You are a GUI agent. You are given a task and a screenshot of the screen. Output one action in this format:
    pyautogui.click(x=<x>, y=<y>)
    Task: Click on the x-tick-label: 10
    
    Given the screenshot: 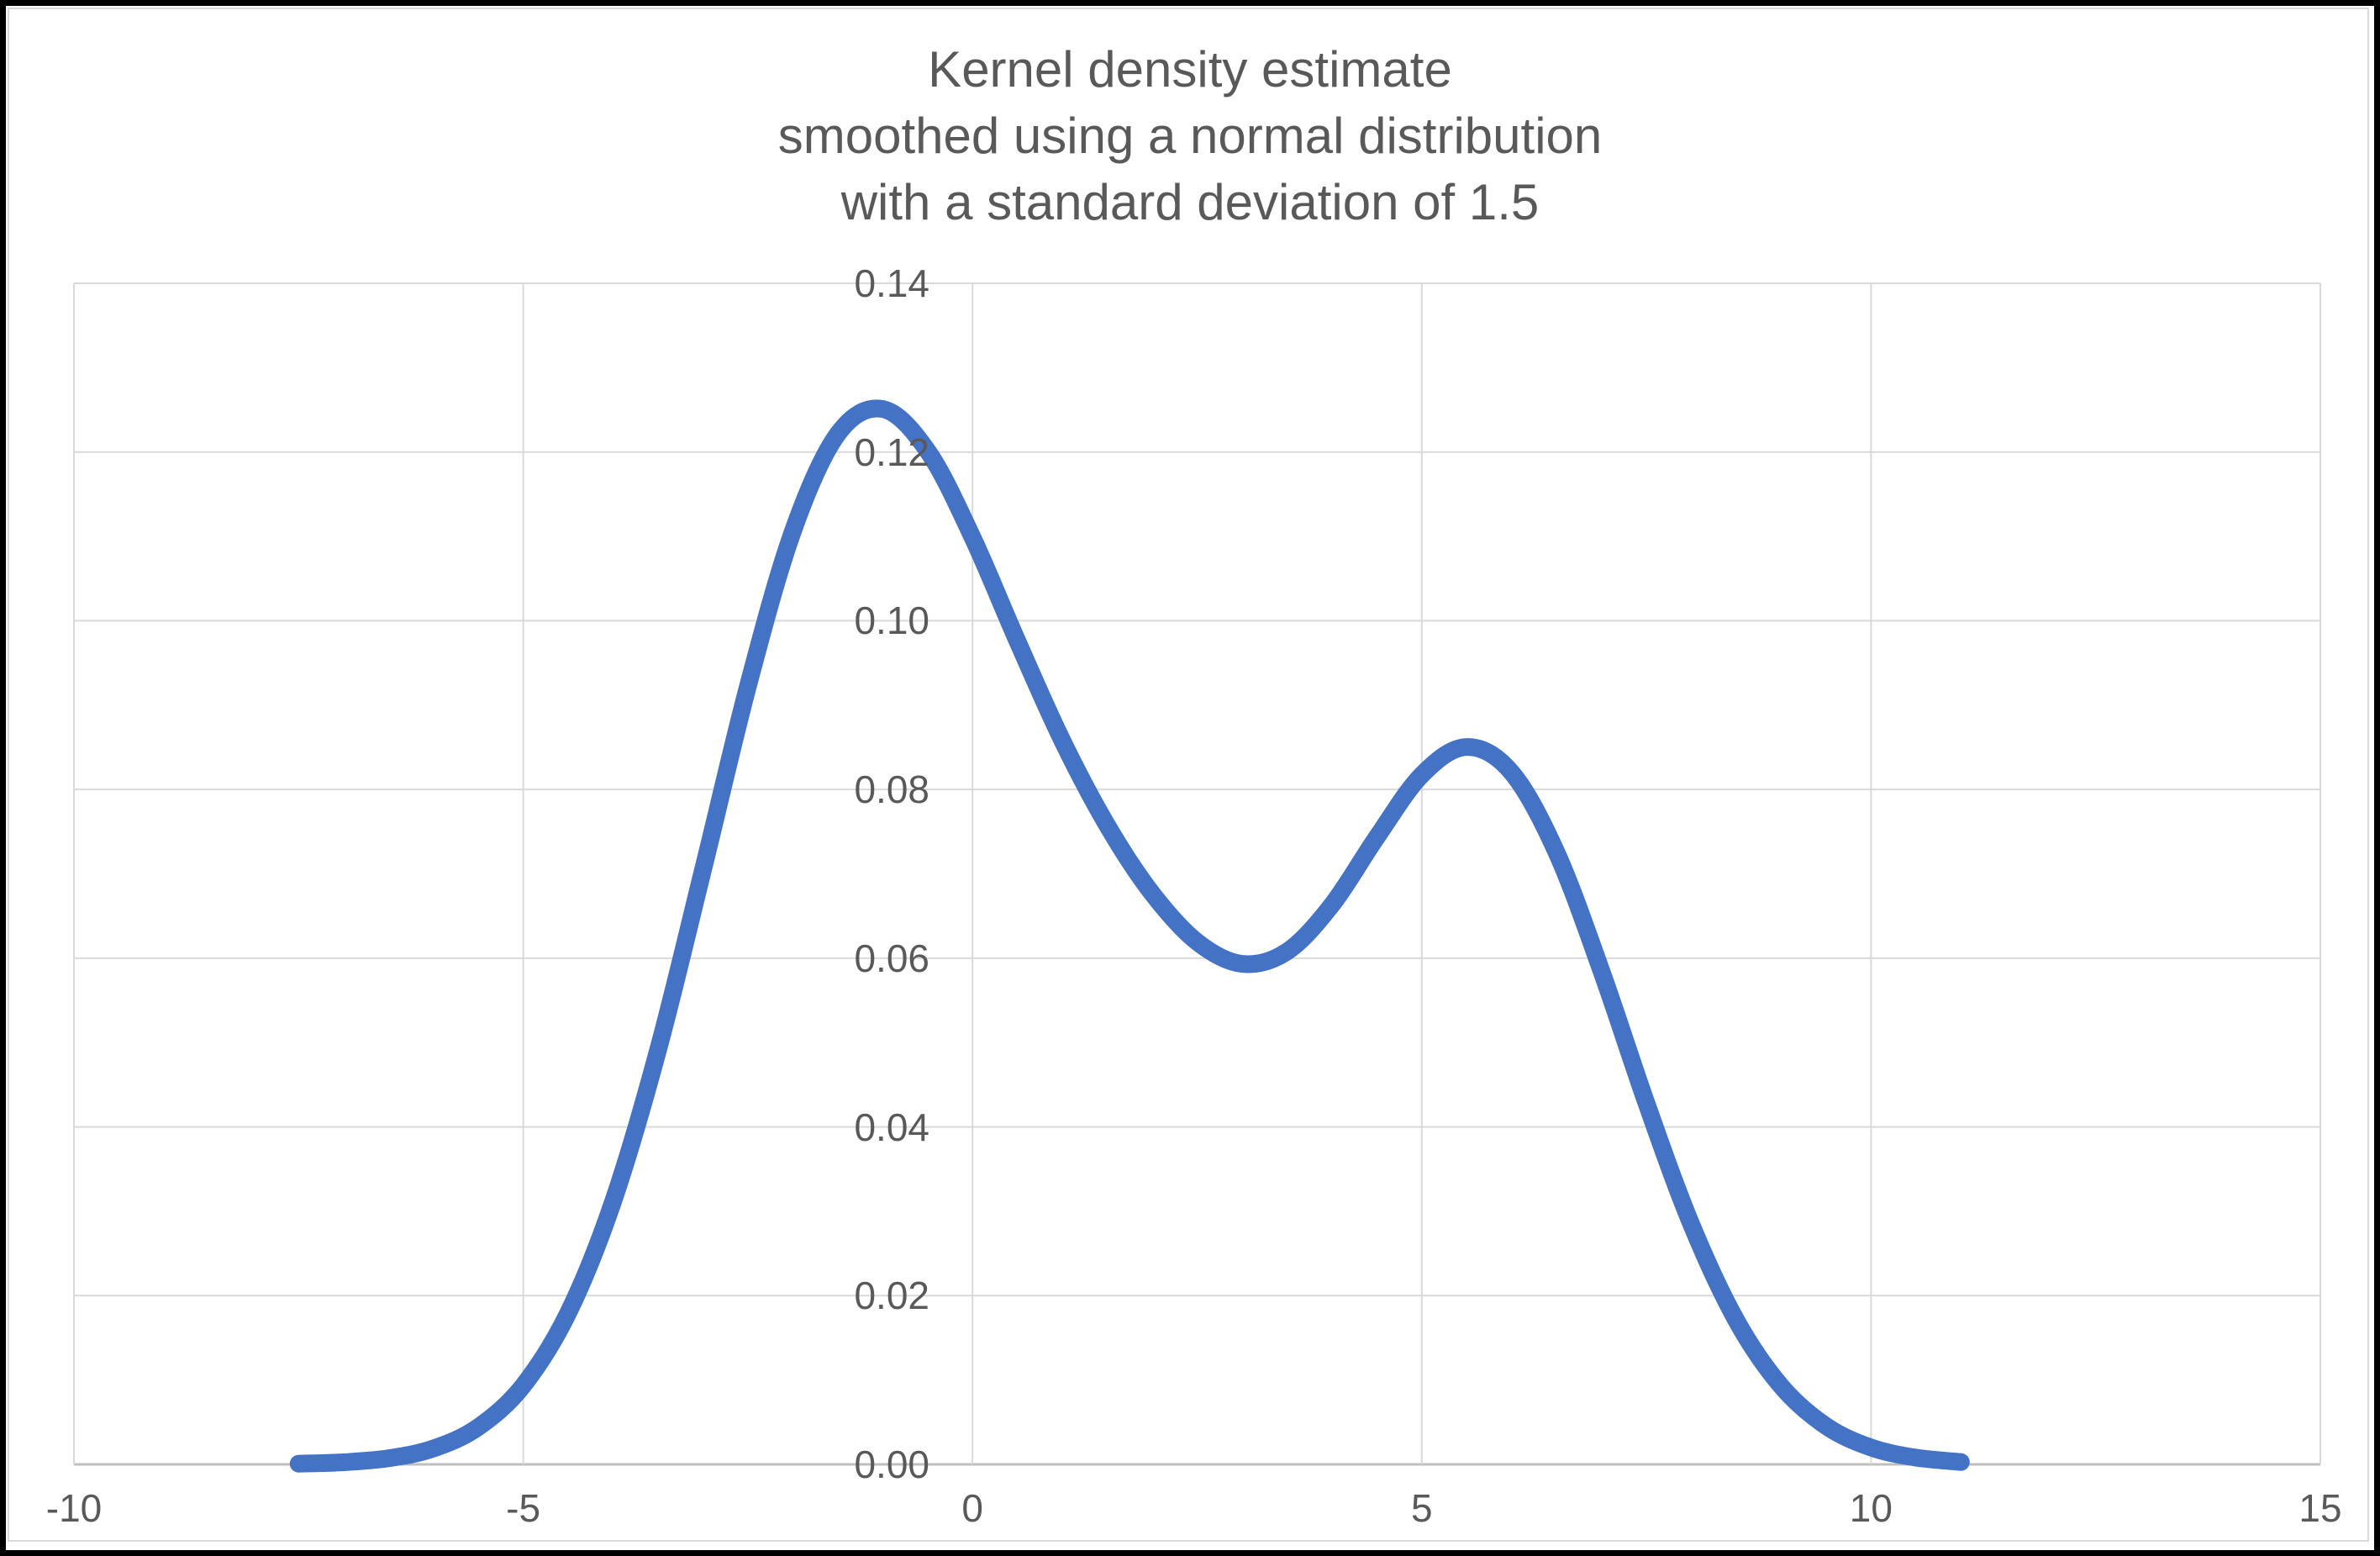 What is the action you would take?
    pyautogui.click(x=1871, y=1508)
    